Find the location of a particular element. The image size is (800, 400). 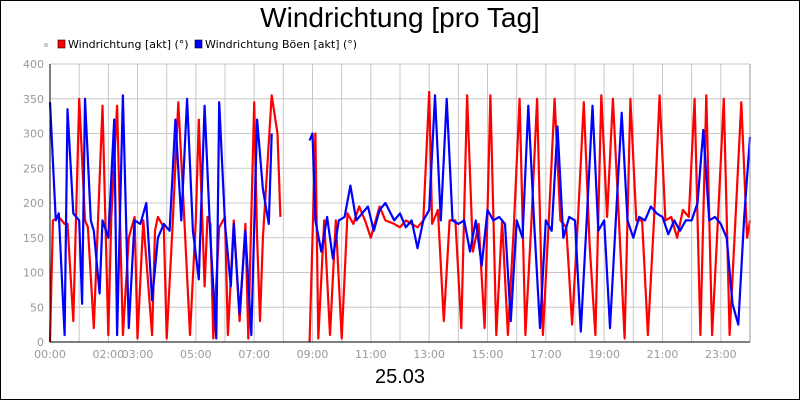

x-tick-label: 23:00 is located at coordinates (721, 354).